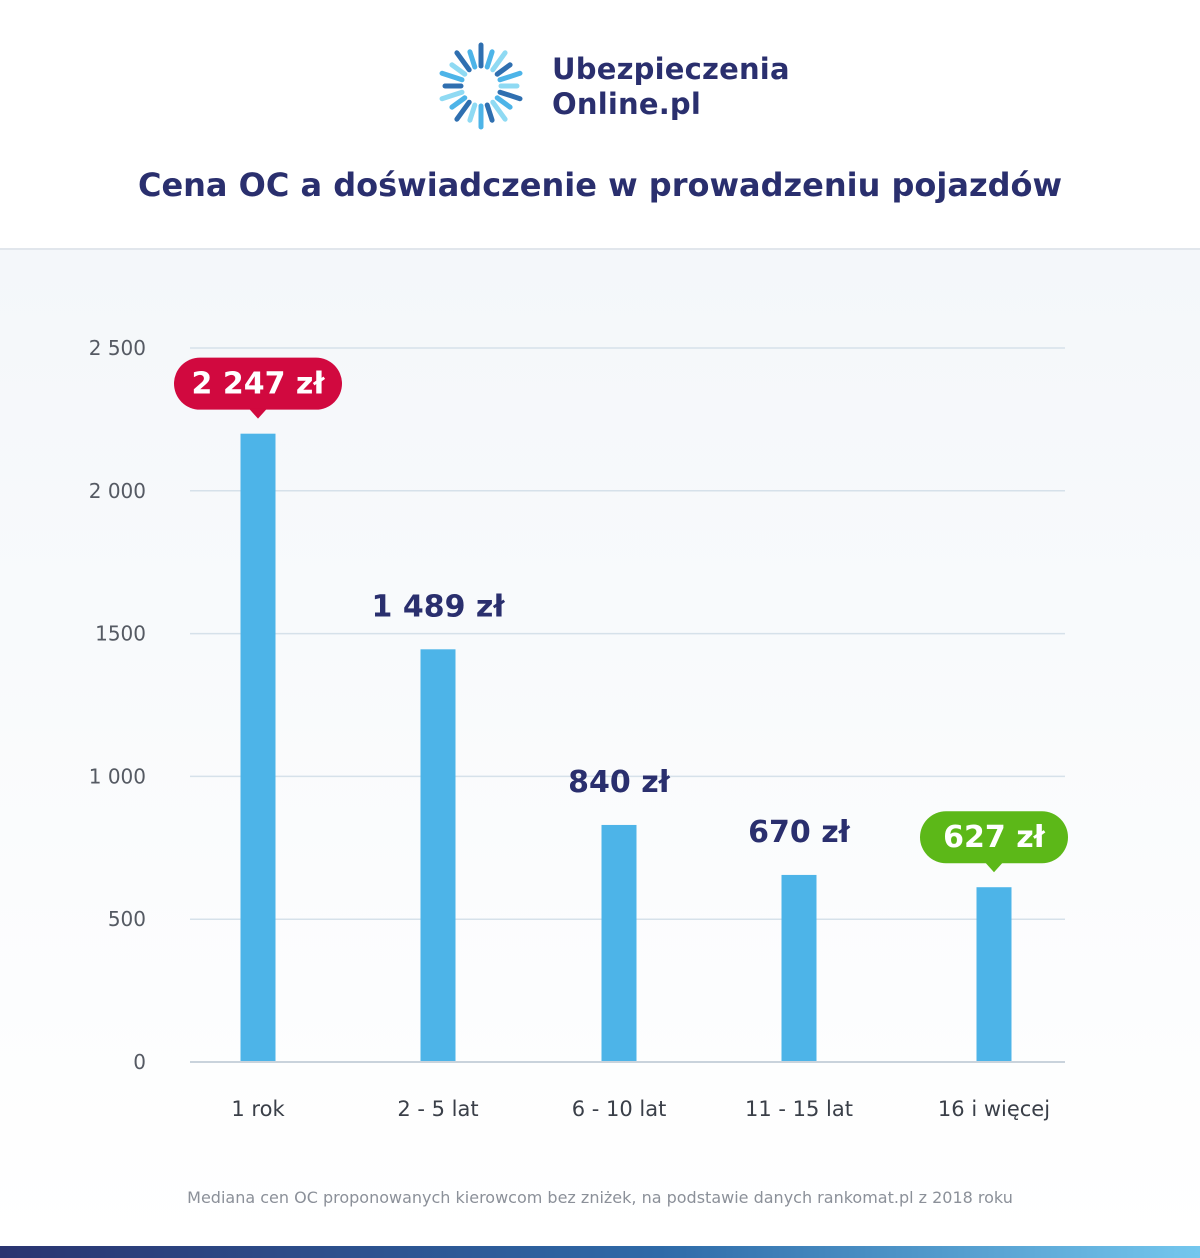  Describe the element at coordinates (799, 1109) in the screenshot. I see `x-tick-label: 11 - 15 lat` at that location.